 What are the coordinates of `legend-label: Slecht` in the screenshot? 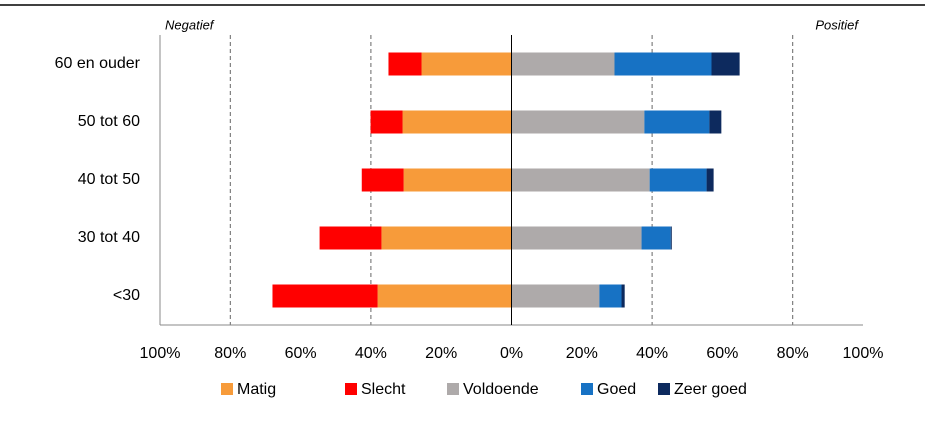 It's located at (383, 389).